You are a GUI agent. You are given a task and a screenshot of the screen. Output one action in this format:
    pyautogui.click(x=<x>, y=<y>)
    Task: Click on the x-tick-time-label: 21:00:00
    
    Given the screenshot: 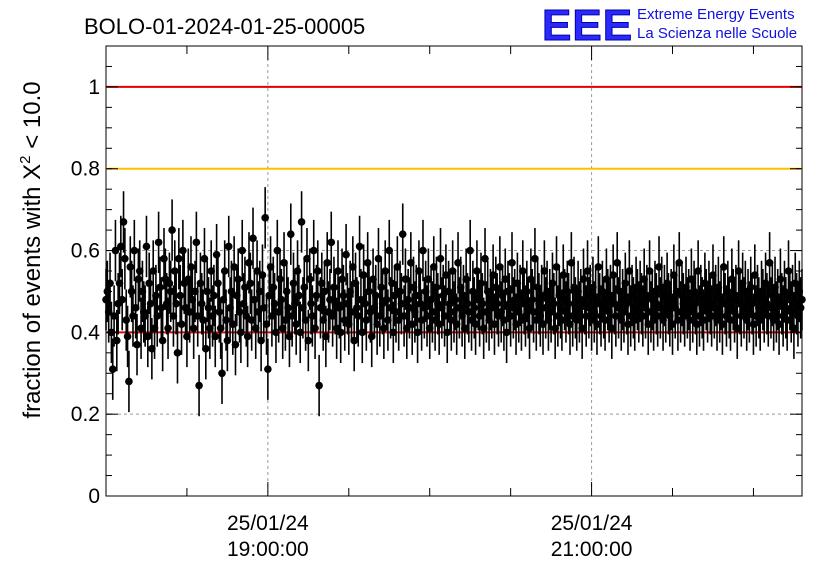 What is the action you would take?
    pyautogui.click(x=592, y=549)
    